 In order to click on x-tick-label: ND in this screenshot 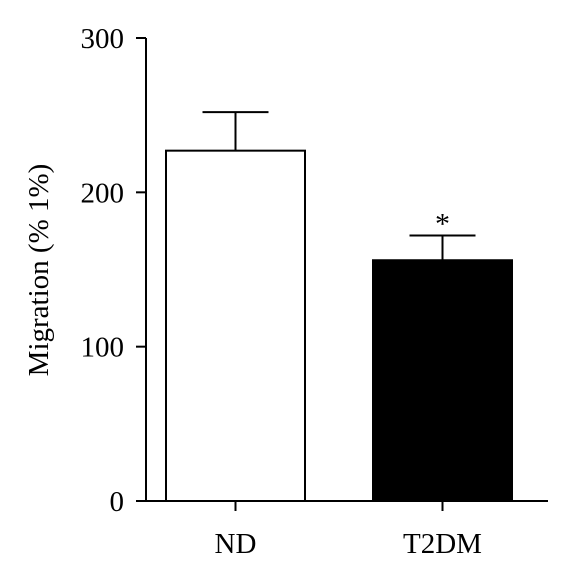, I will do `click(236, 544)`.